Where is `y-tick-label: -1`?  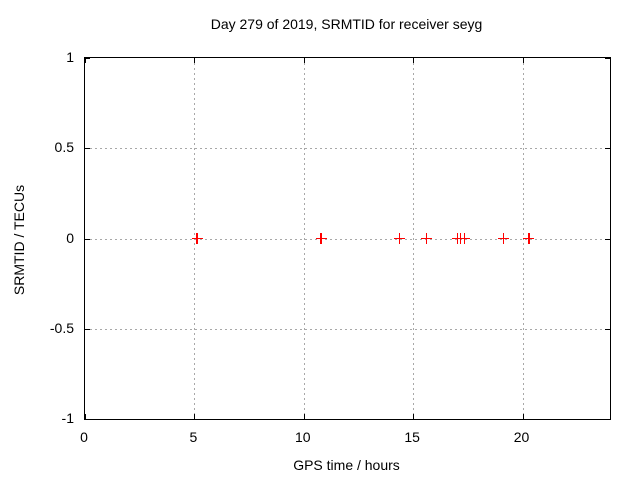
y-tick-label: -1 is located at coordinates (67, 418).